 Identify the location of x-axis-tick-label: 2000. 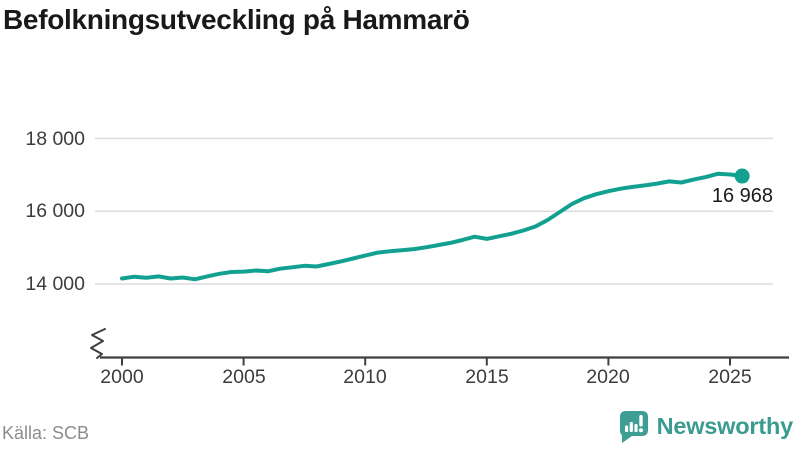
(122, 377).